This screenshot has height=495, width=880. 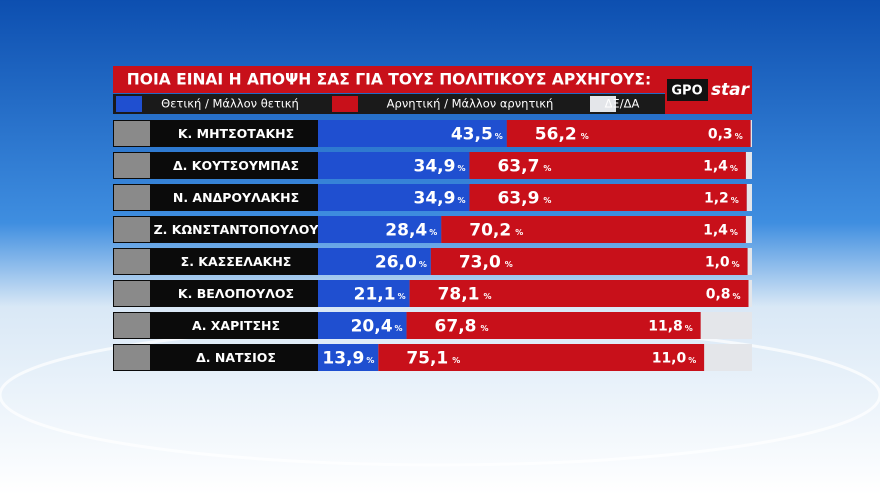 What do you see at coordinates (669, 359) in the screenshot?
I see `value-label: 11,0` at bounding box center [669, 359].